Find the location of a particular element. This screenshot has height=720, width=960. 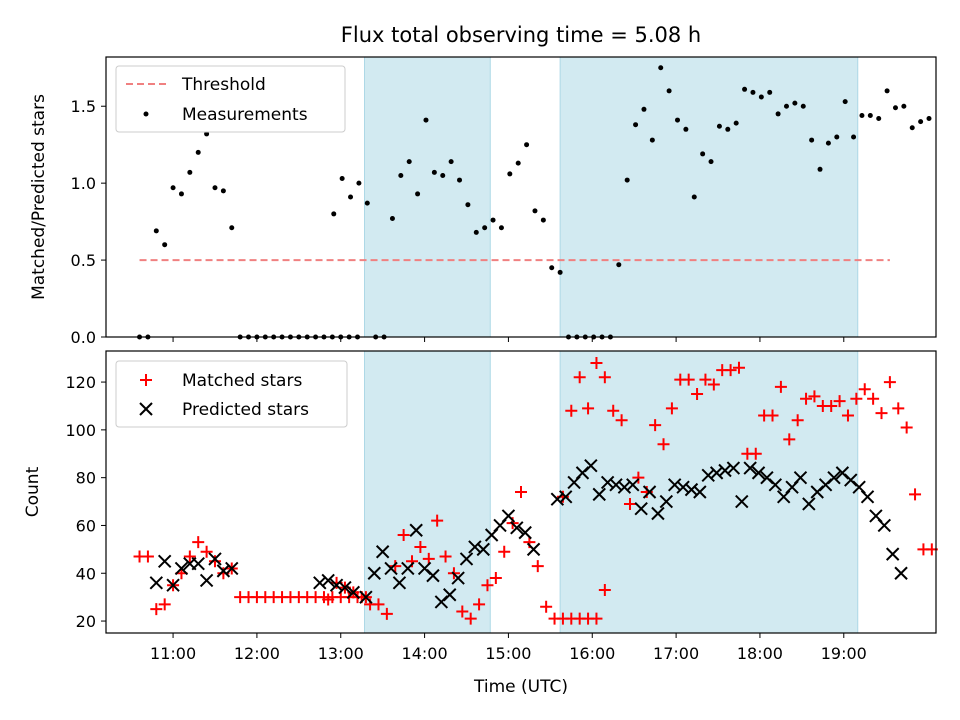

y-tick-label: 0.0 is located at coordinates (83, 337).